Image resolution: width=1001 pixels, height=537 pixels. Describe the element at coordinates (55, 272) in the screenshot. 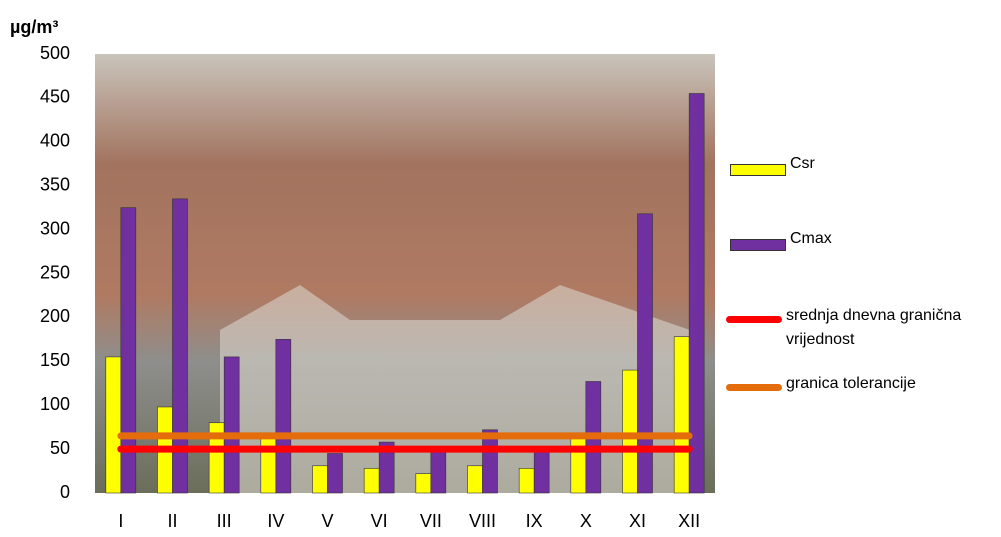

I see `y-tick-label: 250` at that location.